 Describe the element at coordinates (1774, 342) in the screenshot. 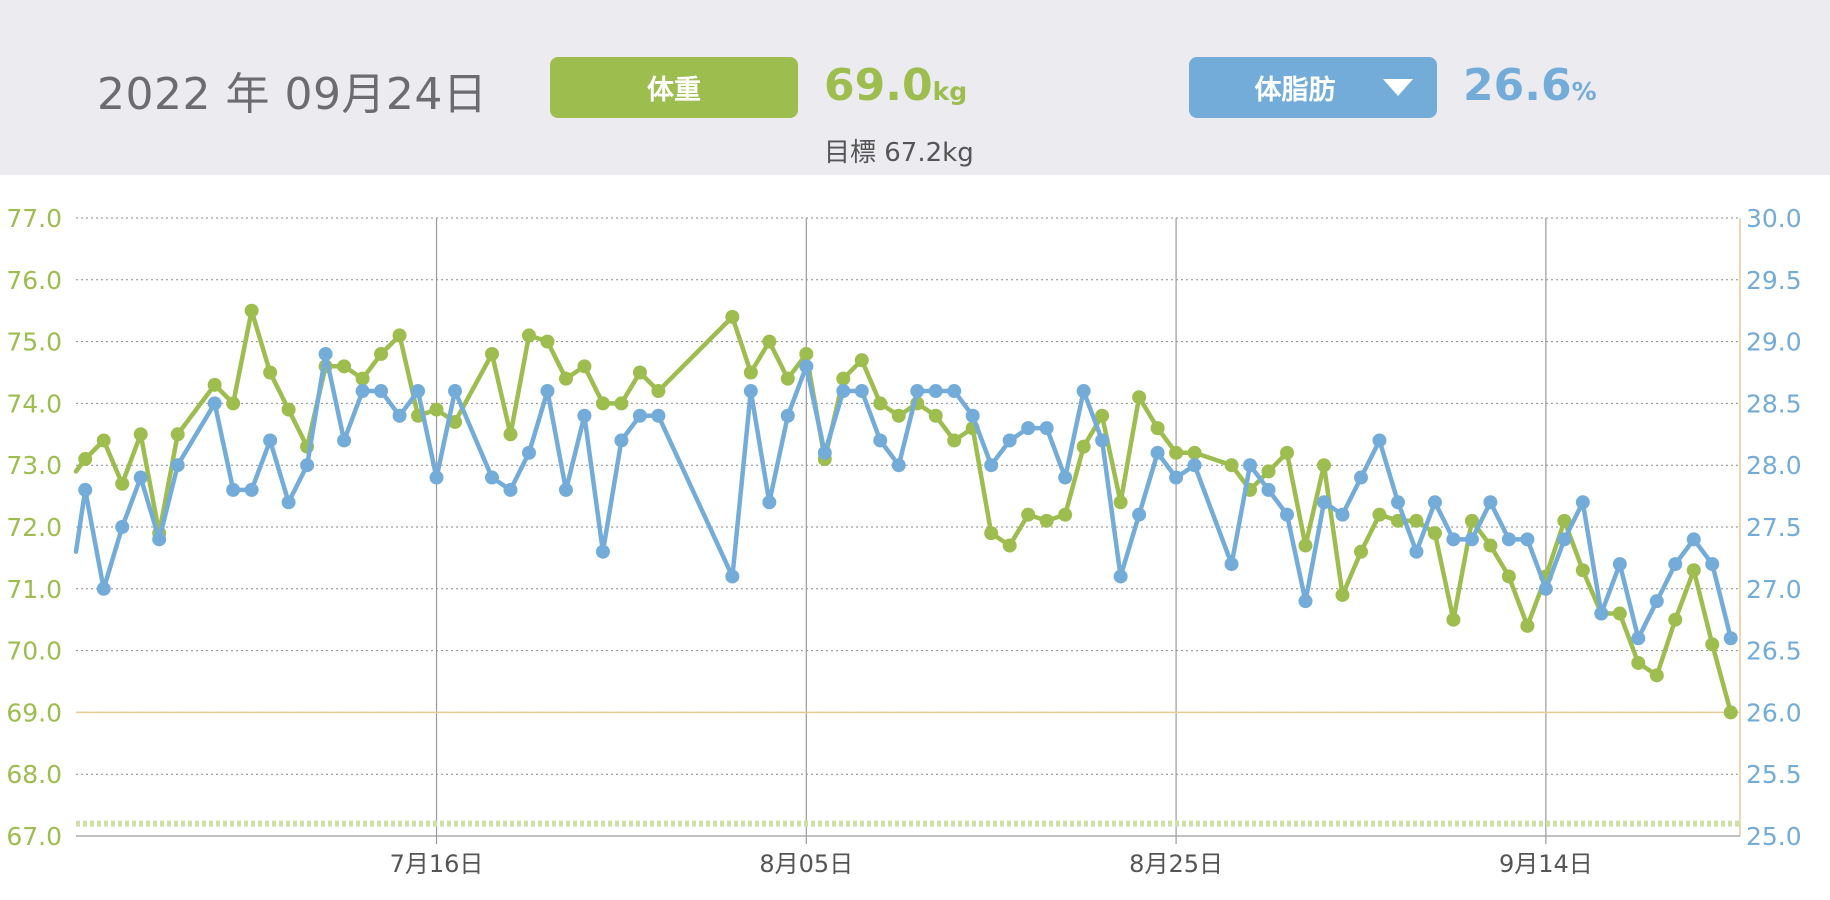

I see `y-right-tick-label: 29.0` at that location.